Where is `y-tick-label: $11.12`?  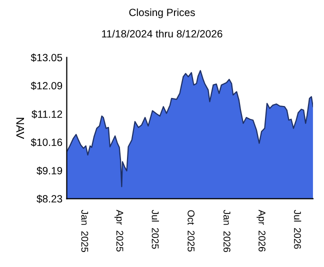
y-tick-label: $11.12 is located at coordinates (47, 114).